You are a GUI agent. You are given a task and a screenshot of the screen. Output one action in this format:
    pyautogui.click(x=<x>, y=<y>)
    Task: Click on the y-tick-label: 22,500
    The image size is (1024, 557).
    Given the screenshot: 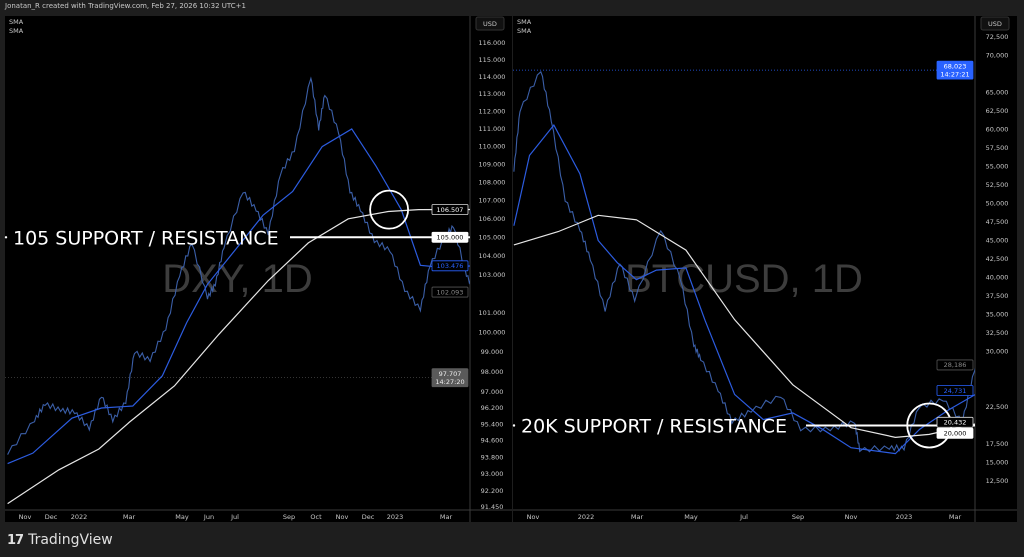 What is the action you would take?
    pyautogui.click(x=997, y=407)
    